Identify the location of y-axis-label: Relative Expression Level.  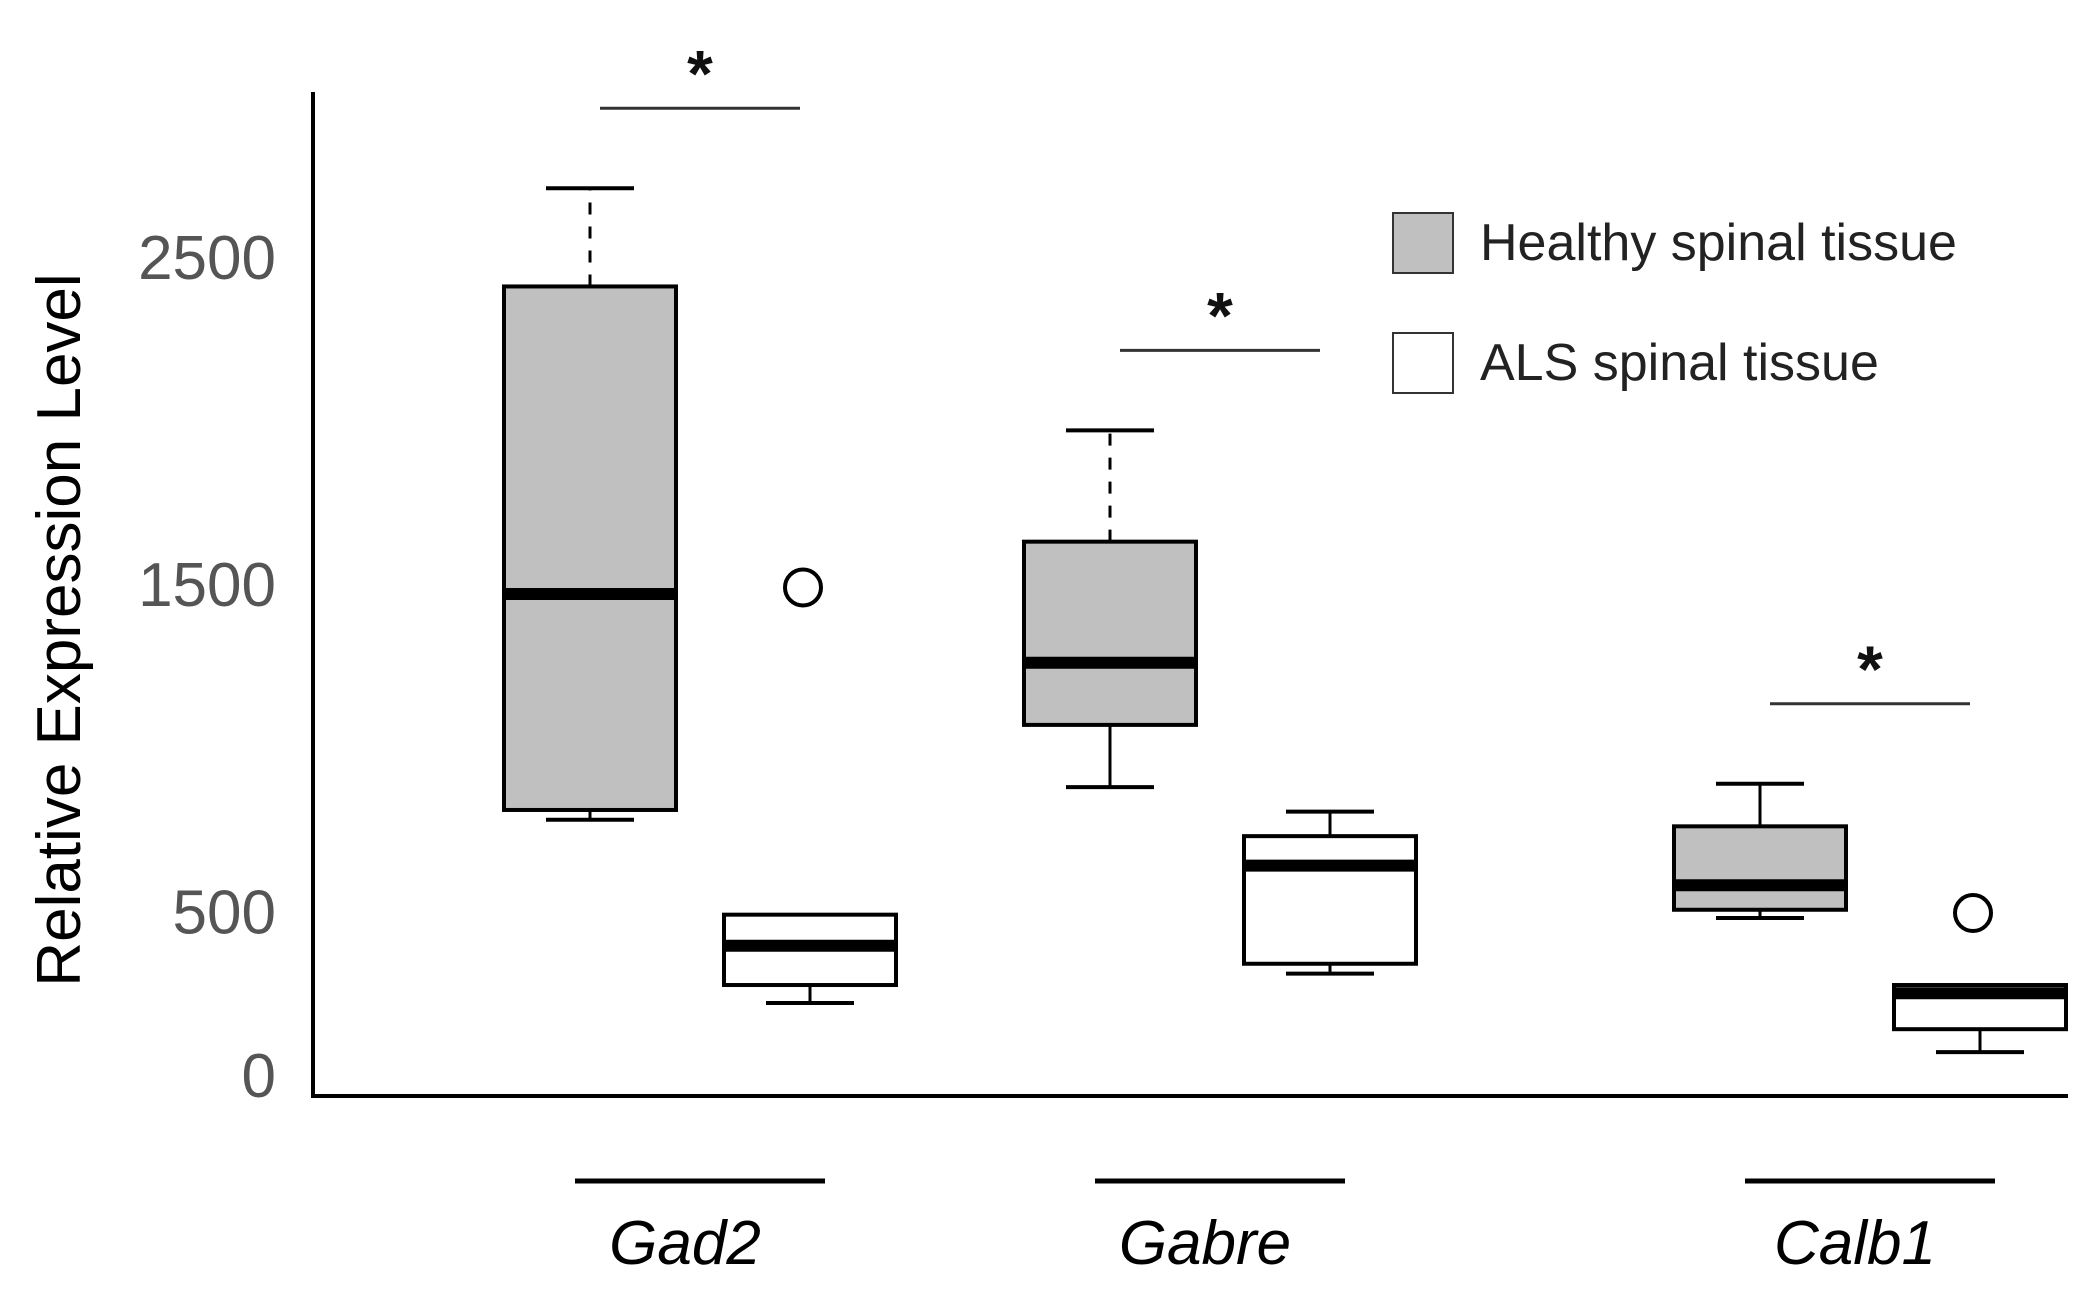
(59, 629).